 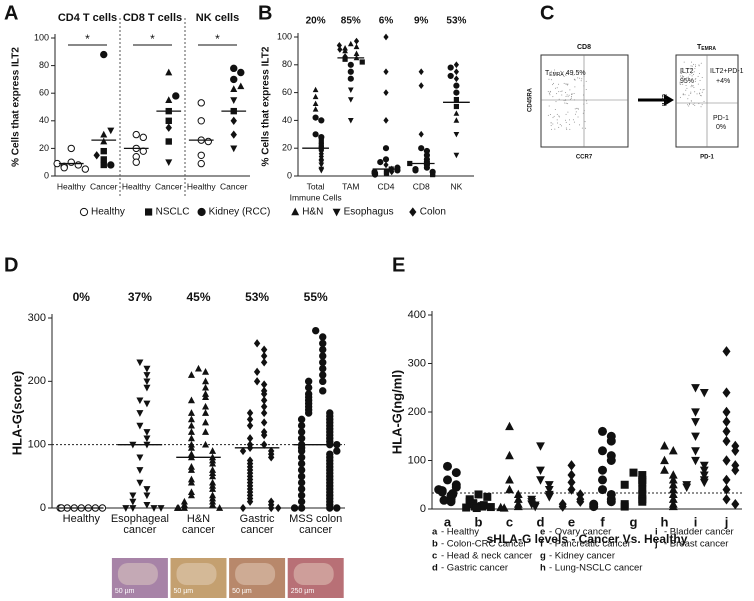 What do you see at coordinates (289, 175) in the screenshot?
I see `y-tick-label: 0` at bounding box center [289, 175].